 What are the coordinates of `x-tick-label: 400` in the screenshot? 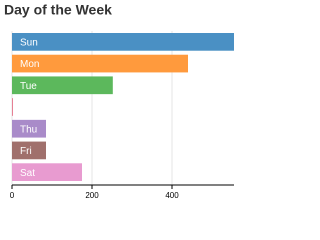 It's located at (172, 195).